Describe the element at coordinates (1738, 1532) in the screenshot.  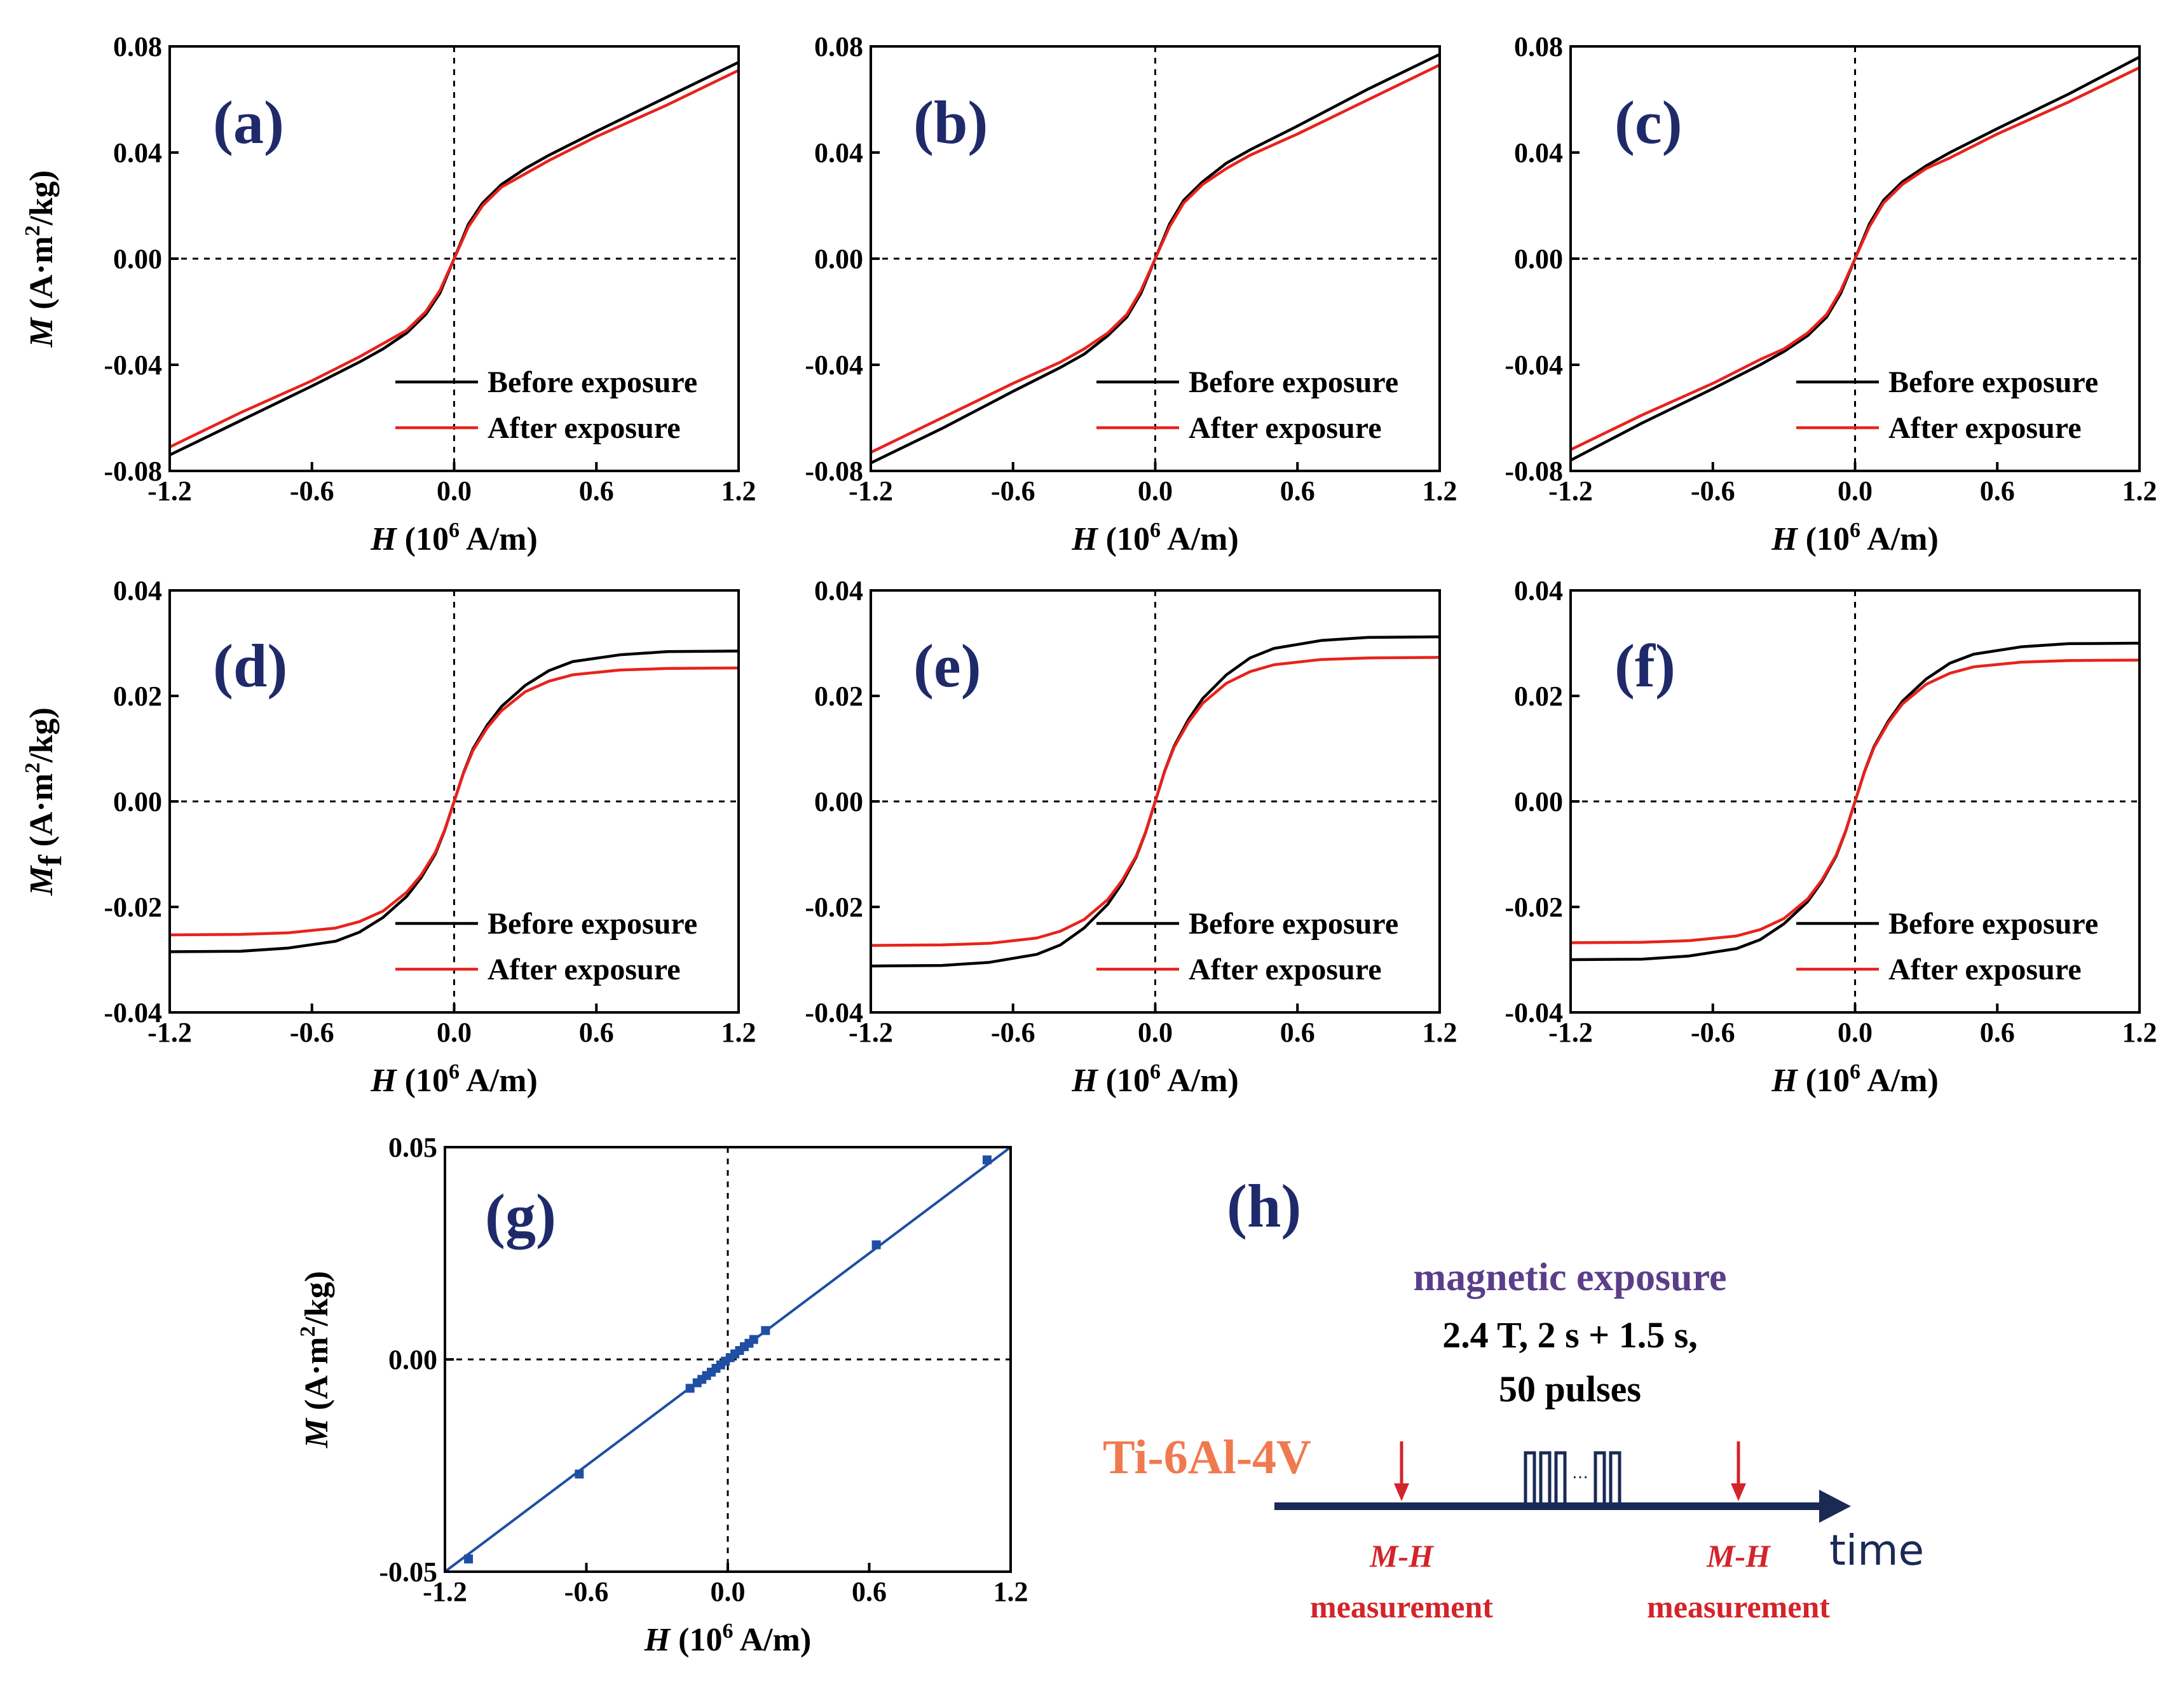
I see `measurement-after: M-H measurement` at that location.